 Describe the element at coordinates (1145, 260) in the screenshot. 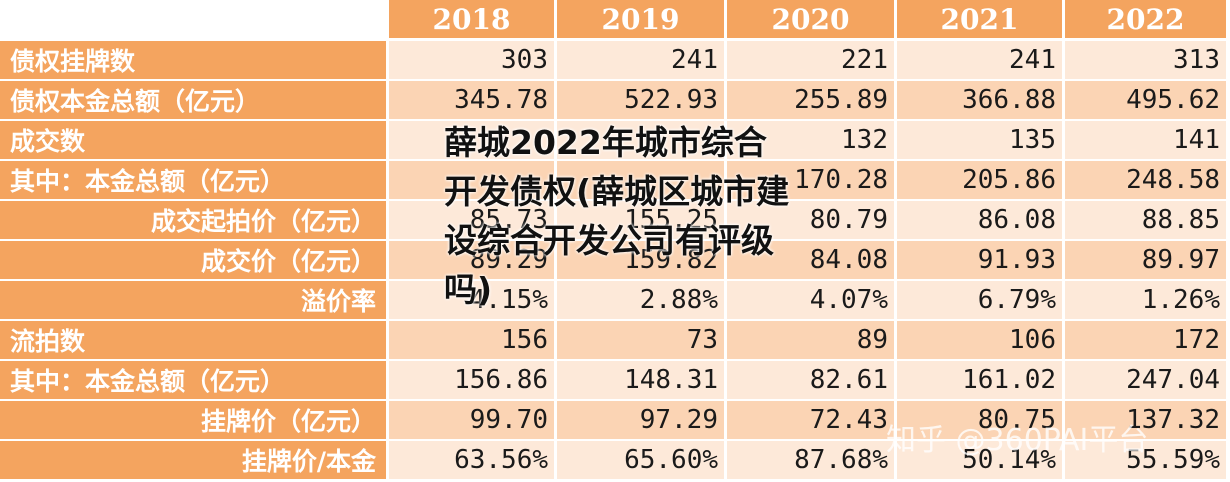

I see `table-cell: 89.97` at that location.